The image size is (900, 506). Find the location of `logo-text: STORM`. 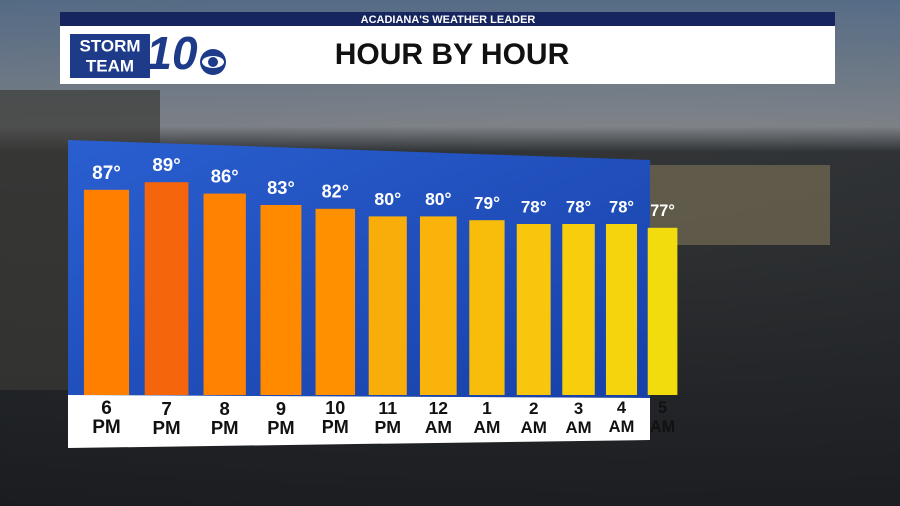

logo-text: STORM is located at coordinates (109, 45).